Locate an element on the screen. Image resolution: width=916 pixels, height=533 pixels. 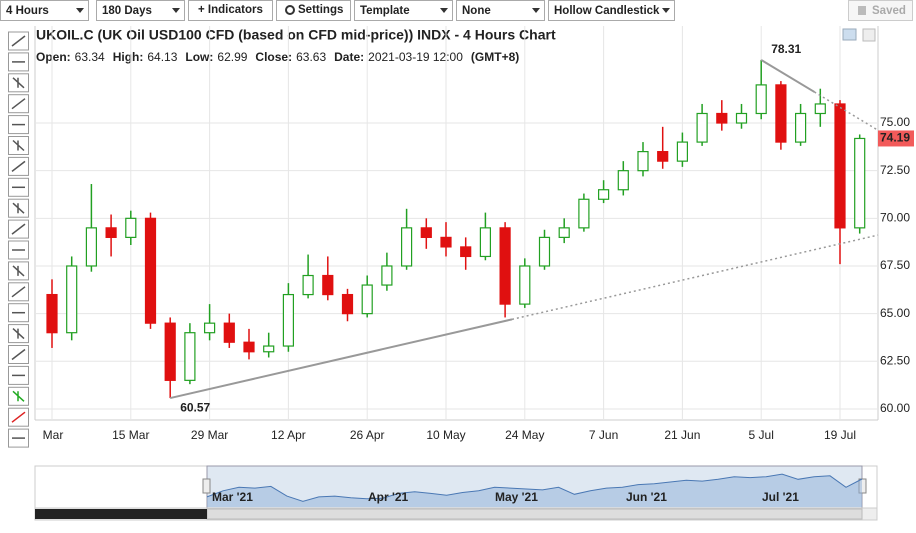
last-value-box is located at coordinates (896, 138).